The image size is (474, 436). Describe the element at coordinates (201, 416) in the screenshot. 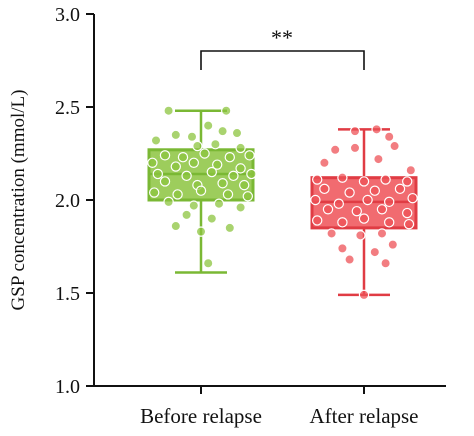

I see `x-tick-label: Before relapse` at that location.